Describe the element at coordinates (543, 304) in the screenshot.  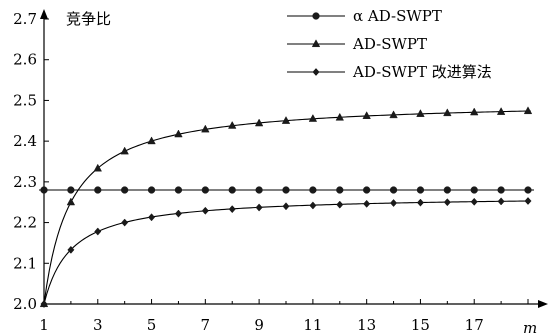
I see `x-axis-arrow` at that location.